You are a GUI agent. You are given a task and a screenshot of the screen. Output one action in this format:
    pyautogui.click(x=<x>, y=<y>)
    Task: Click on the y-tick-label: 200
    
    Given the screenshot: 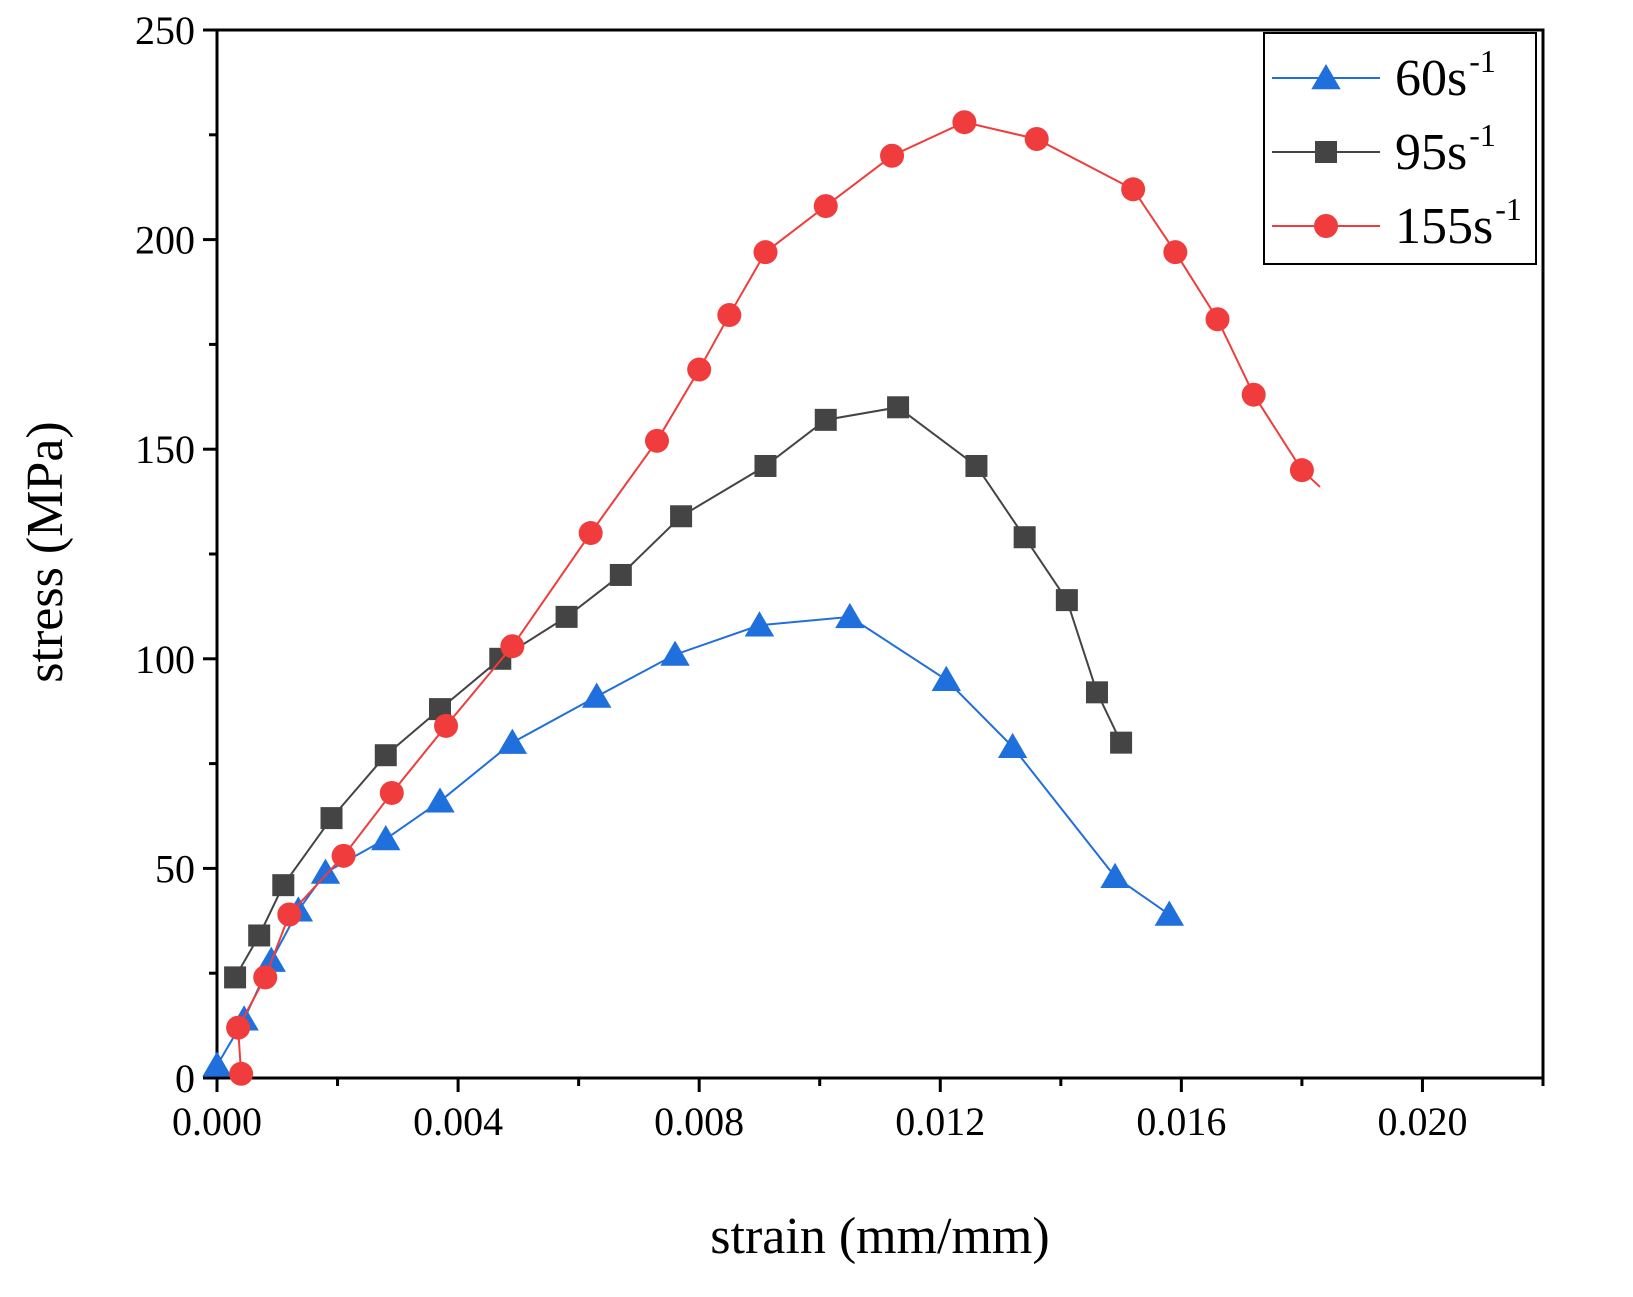 What is the action you would take?
    pyautogui.click(x=165, y=240)
    